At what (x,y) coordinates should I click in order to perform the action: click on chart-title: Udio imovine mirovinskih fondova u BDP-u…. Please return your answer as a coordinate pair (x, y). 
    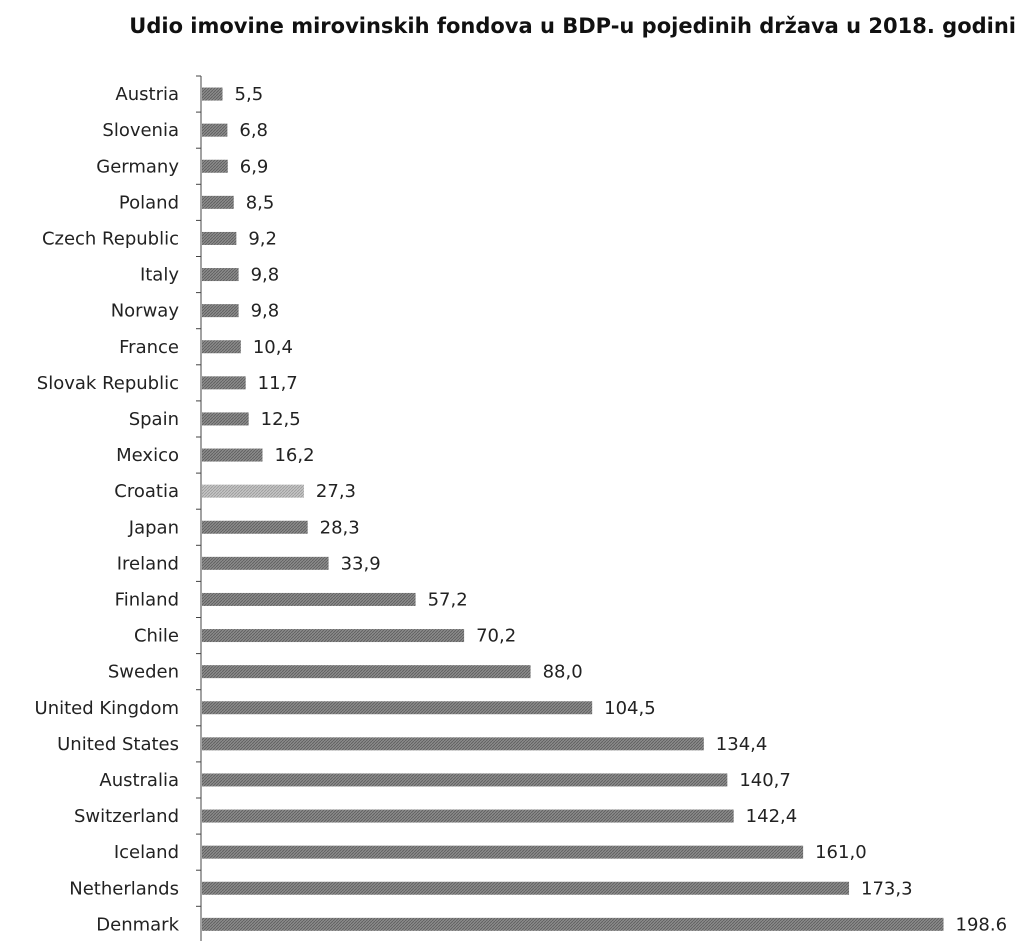
    Looking at the image, I should click on (572, 26).